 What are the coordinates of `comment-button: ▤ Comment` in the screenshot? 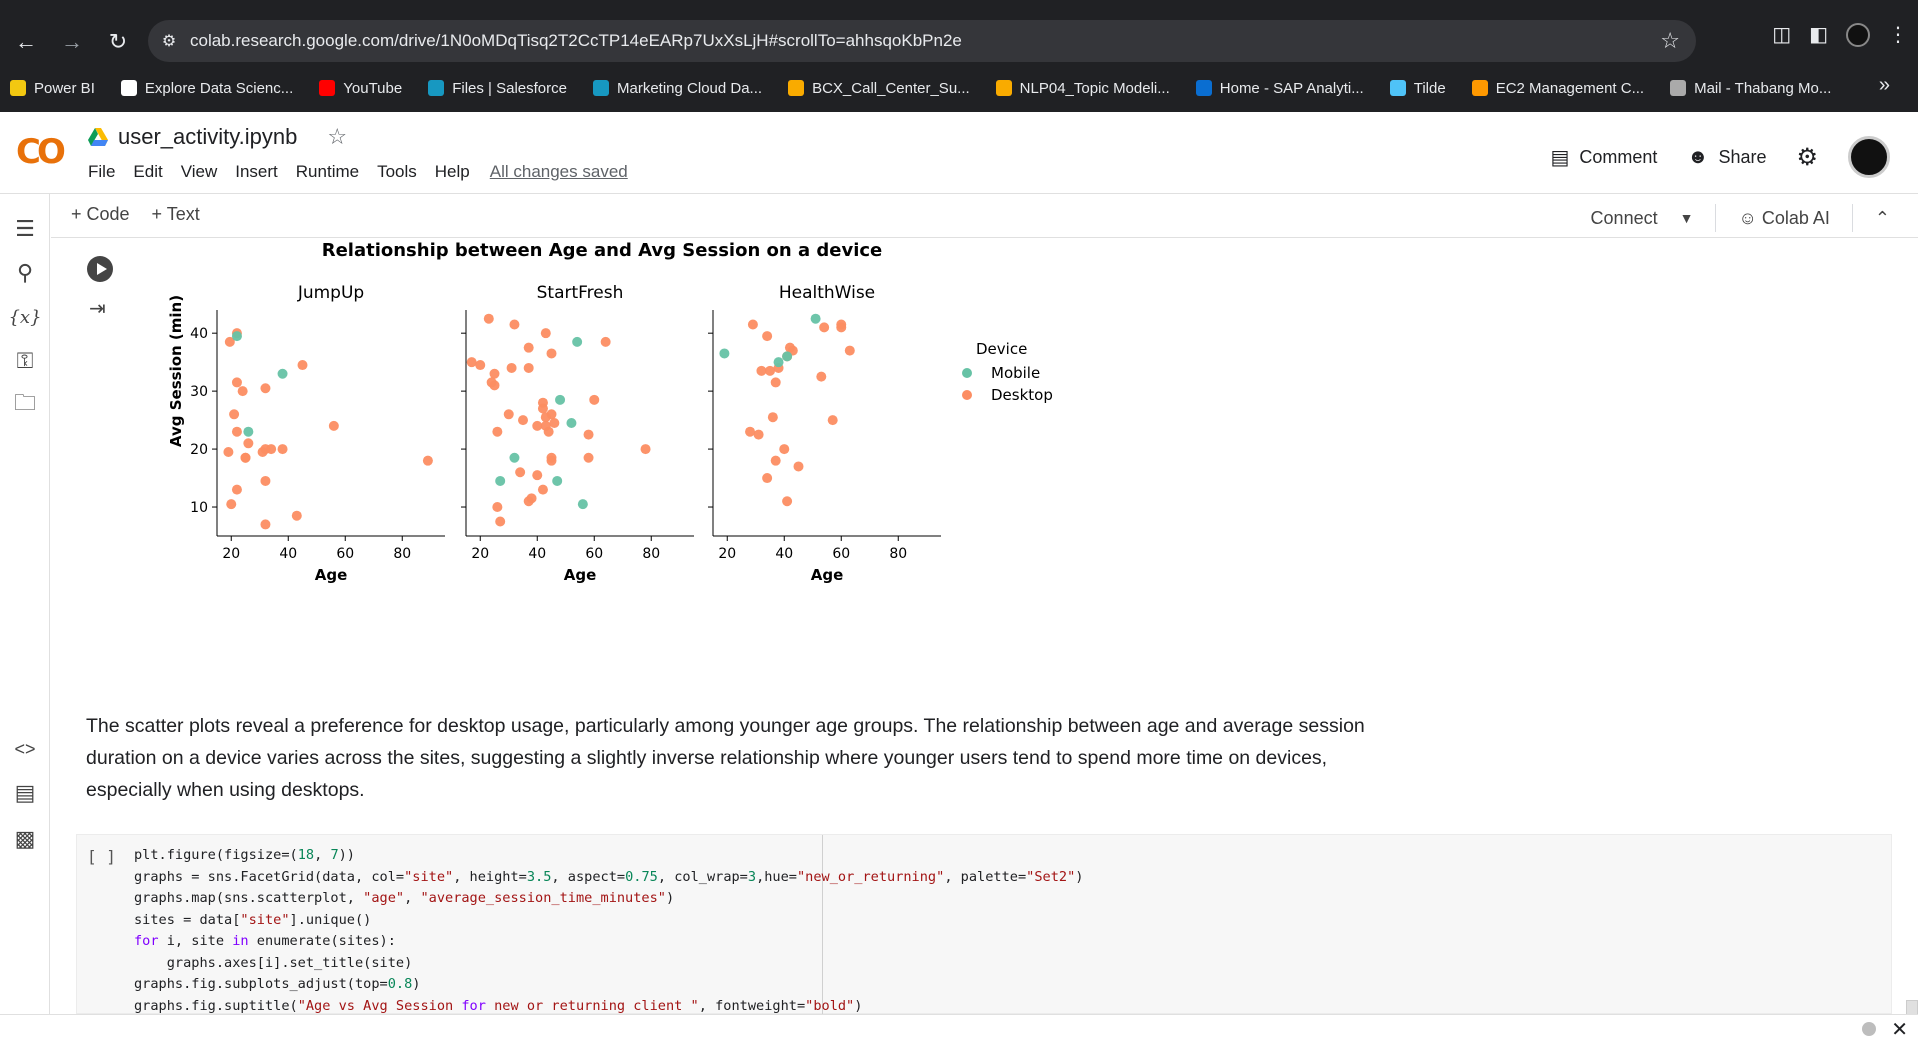 It's located at (1603, 157).